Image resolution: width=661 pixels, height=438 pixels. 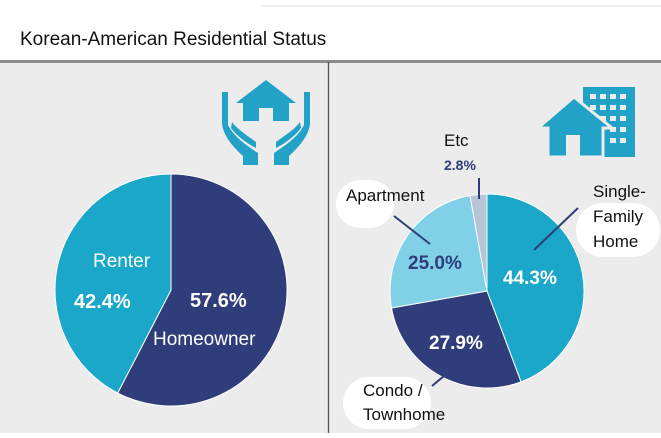 I want to click on pie-slice-condo-townhome, so click(x=456, y=339).